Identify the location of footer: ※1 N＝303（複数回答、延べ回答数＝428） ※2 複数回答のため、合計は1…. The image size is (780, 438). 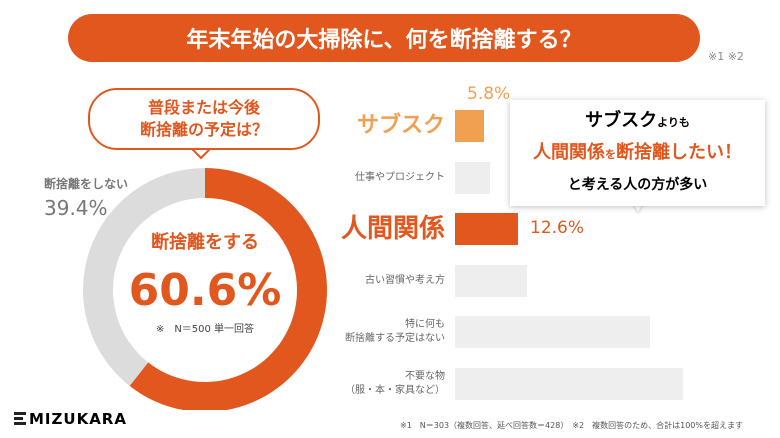
(571, 425).